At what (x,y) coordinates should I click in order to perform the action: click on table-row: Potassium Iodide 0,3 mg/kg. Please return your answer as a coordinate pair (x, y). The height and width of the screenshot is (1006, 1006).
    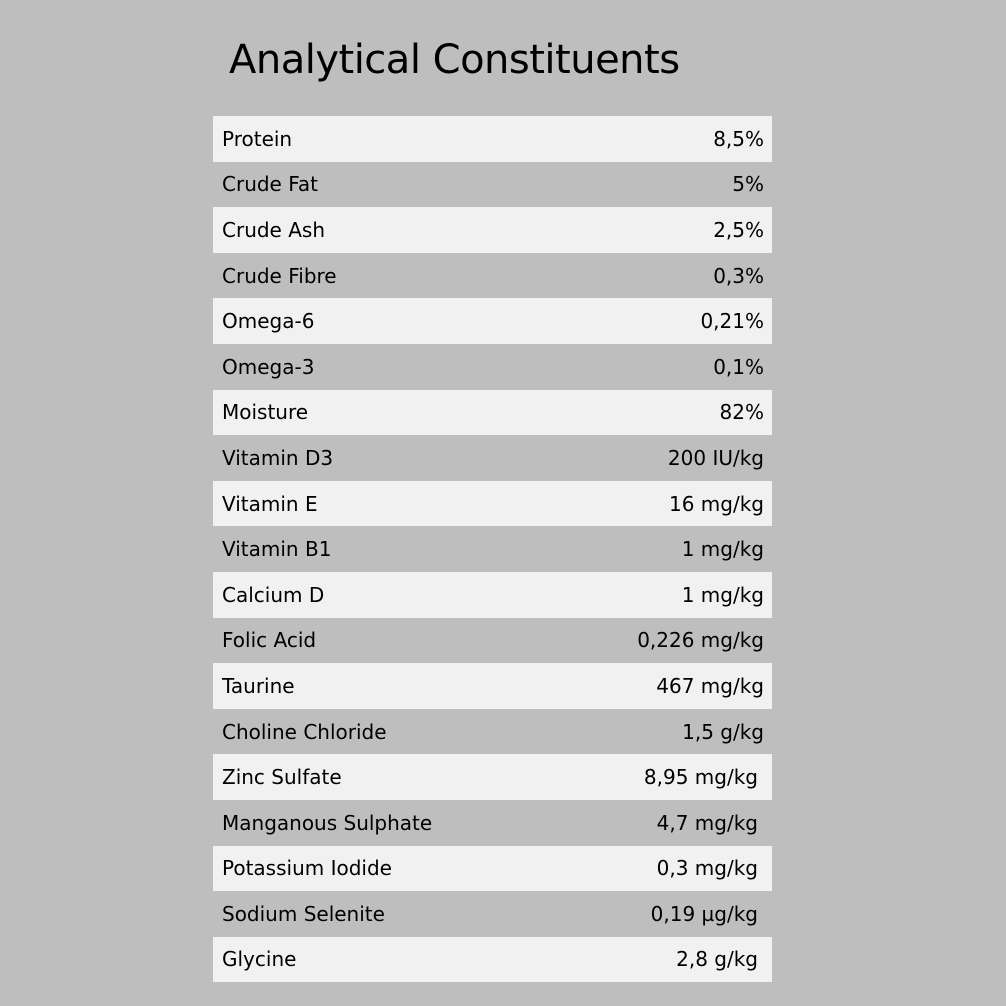
    Looking at the image, I should click on (492, 868).